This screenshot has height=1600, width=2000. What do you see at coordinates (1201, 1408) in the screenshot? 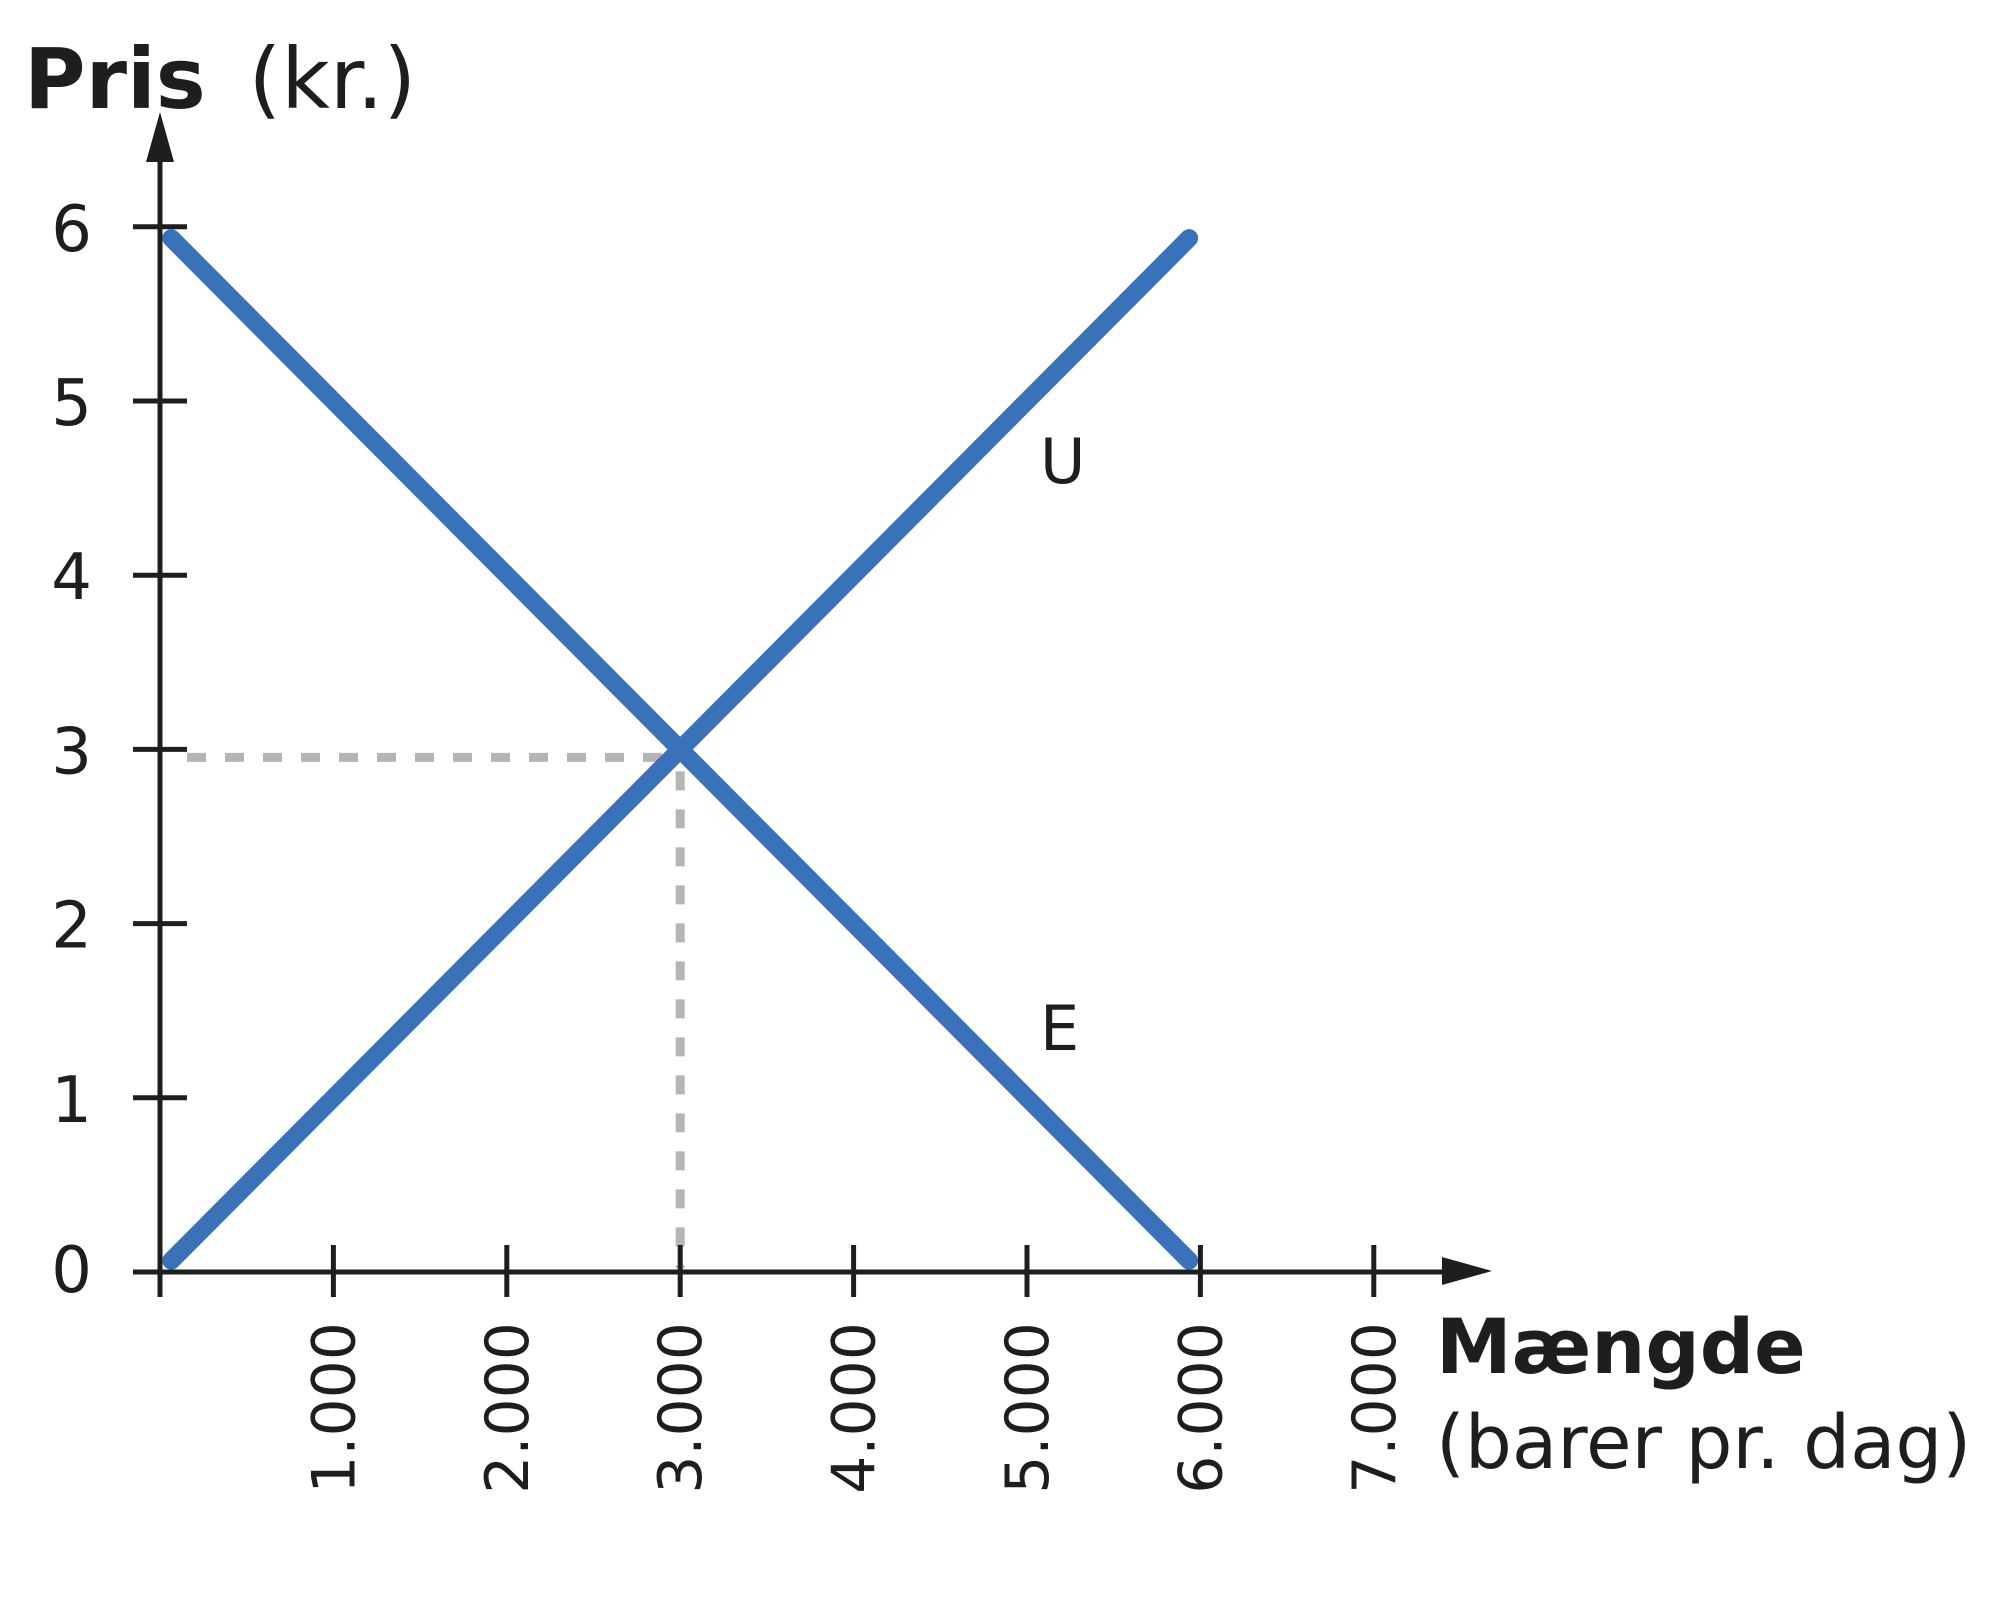
I see `x-tick-label: 6.000` at bounding box center [1201, 1408].